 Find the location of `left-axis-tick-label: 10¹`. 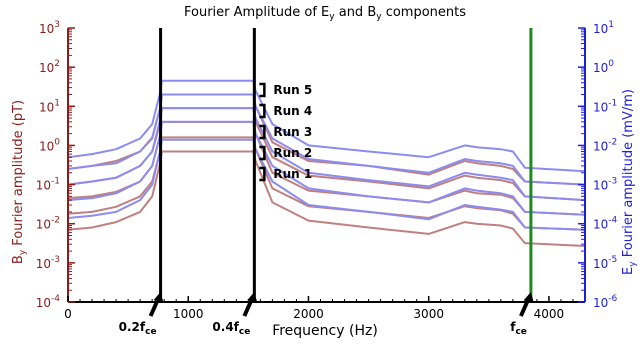

left-axis-tick-label: 10¹ is located at coordinates (49, 106).